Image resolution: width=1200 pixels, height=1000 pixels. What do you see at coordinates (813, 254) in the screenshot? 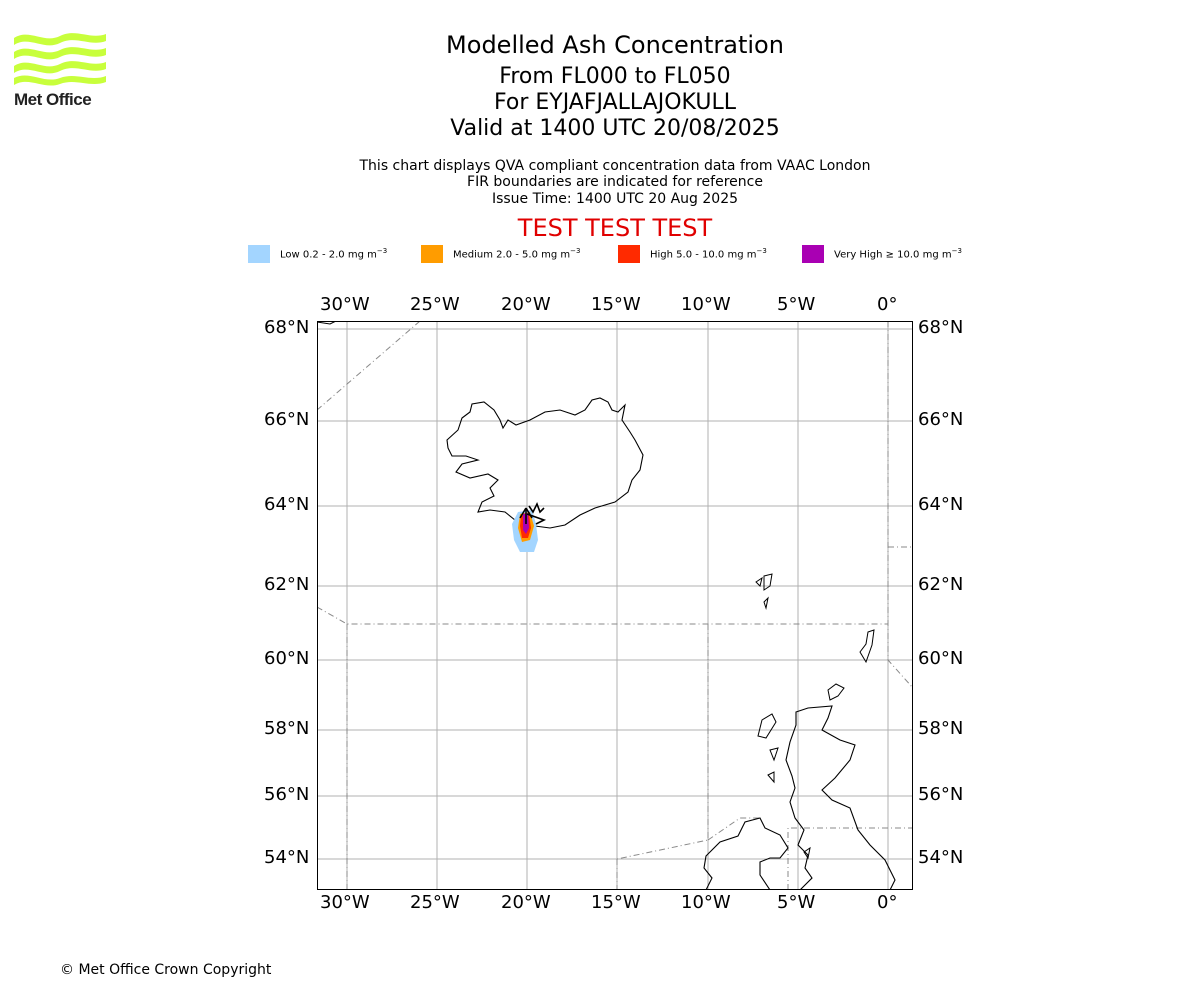
I see `legend-swatch-very-high` at bounding box center [813, 254].